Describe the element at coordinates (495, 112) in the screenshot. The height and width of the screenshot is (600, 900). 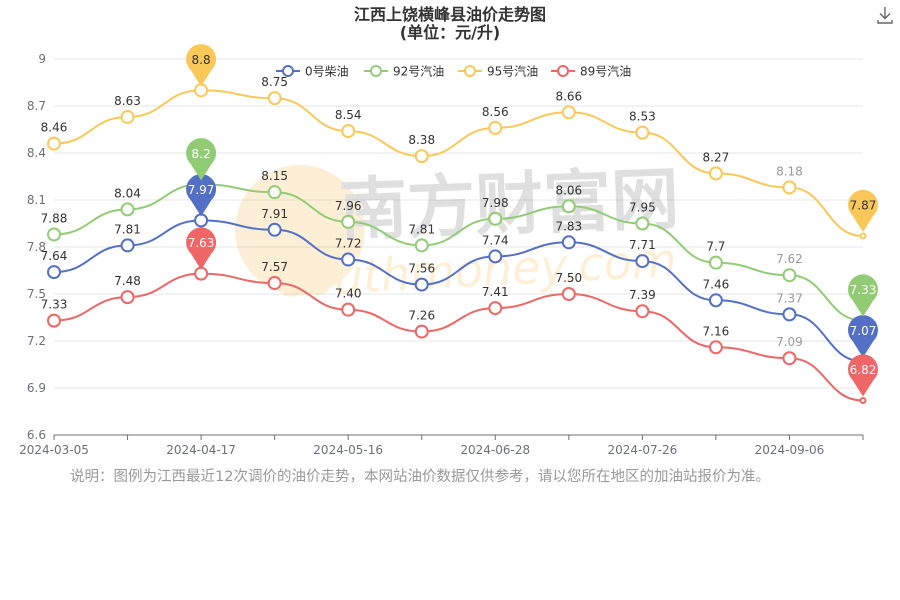
I see `data-label: 8.56` at that location.